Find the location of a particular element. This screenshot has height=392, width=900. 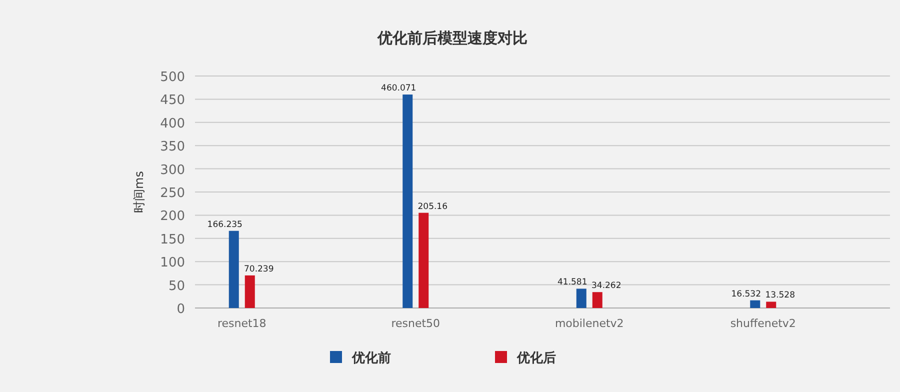

y-tick-label: 150 is located at coordinates (172, 240).